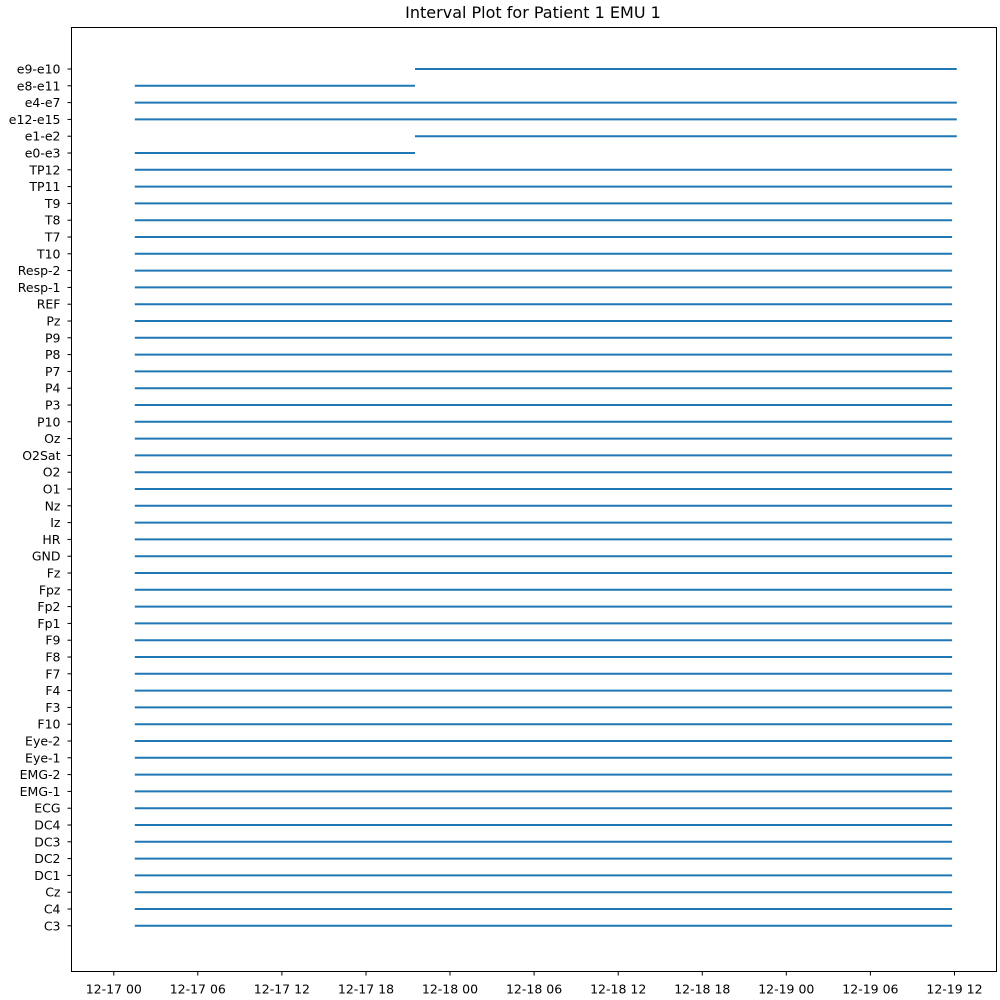  I want to click on y-tick-label: e8-e11, so click(39, 85).